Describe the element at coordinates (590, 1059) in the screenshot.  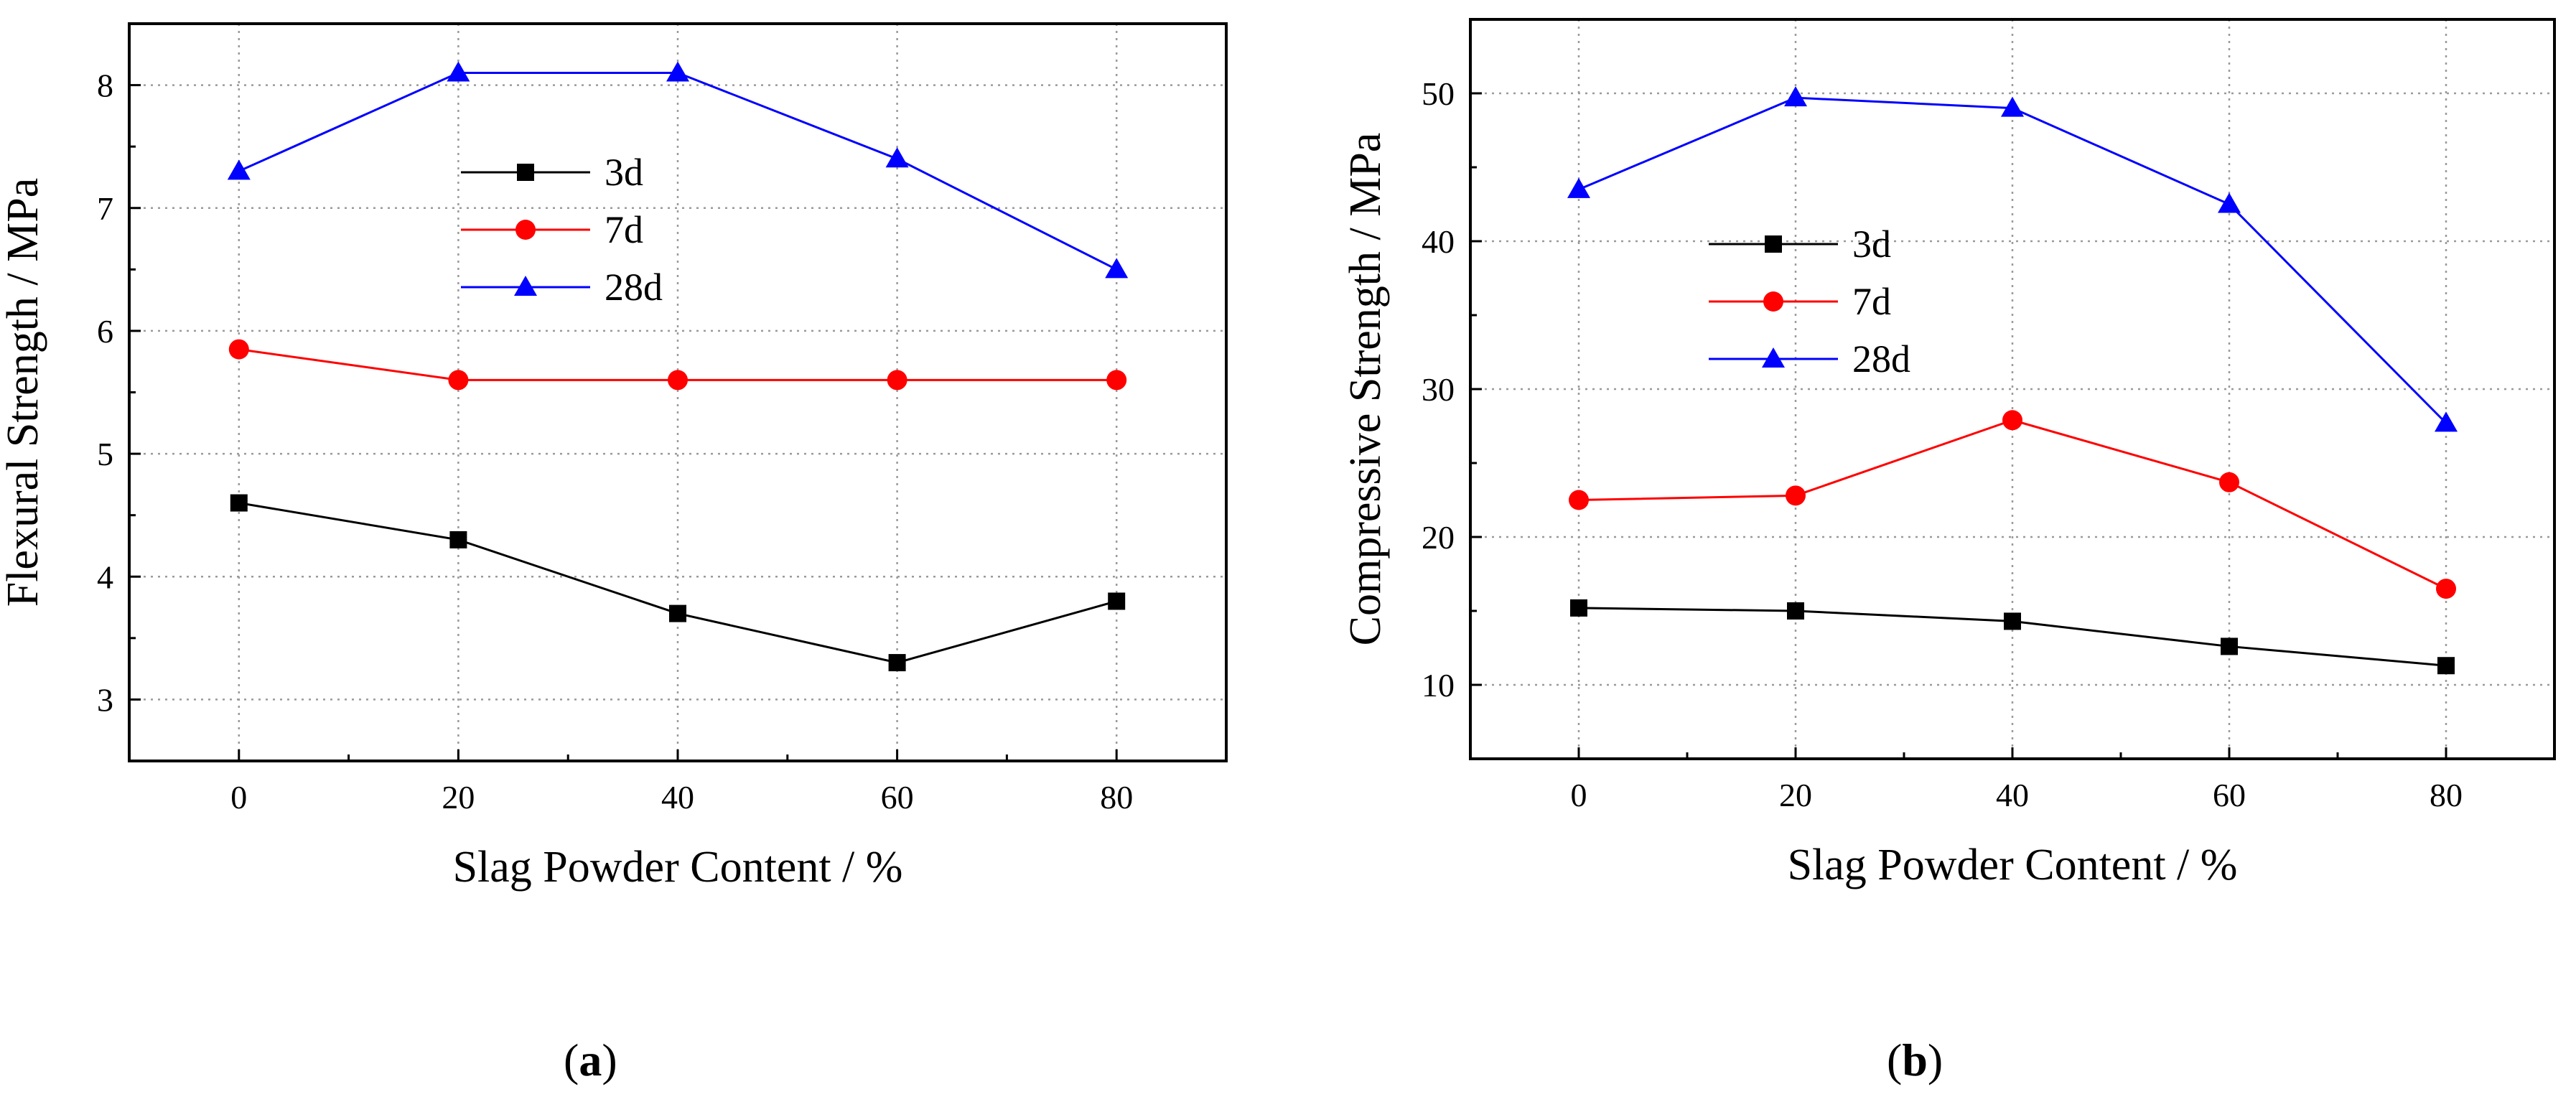
I see `panel-label-a: (a)` at that location.